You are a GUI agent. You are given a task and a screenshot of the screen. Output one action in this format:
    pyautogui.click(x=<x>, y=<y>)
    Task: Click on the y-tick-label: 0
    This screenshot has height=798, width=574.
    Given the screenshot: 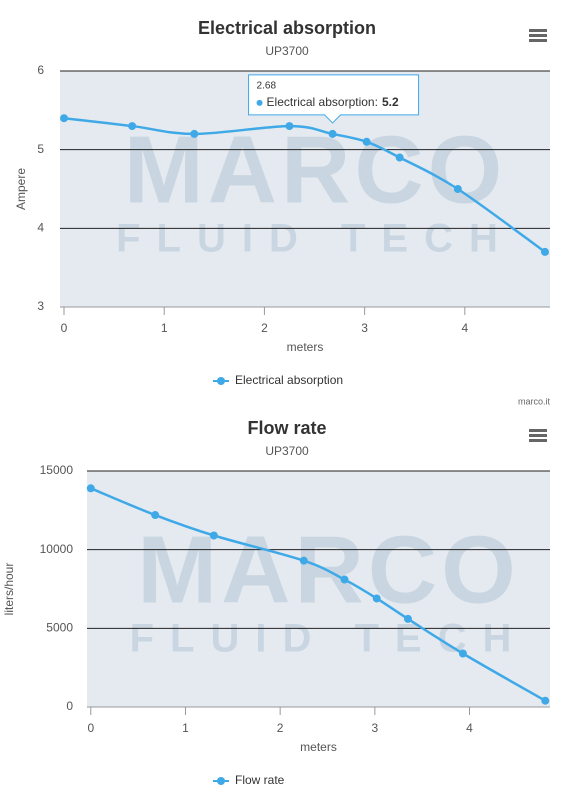 What is the action you would take?
    pyautogui.click(x=69, y=706)
    